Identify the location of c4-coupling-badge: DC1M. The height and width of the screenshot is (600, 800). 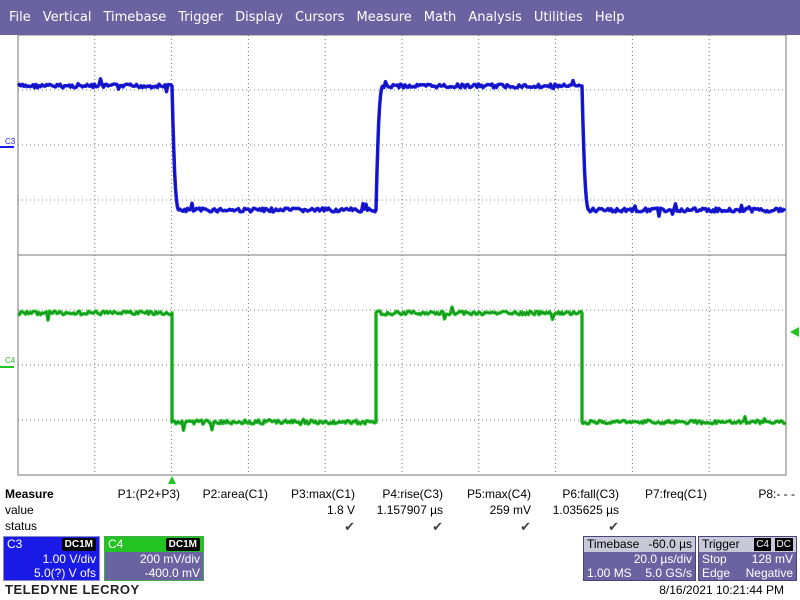
(182, 544).